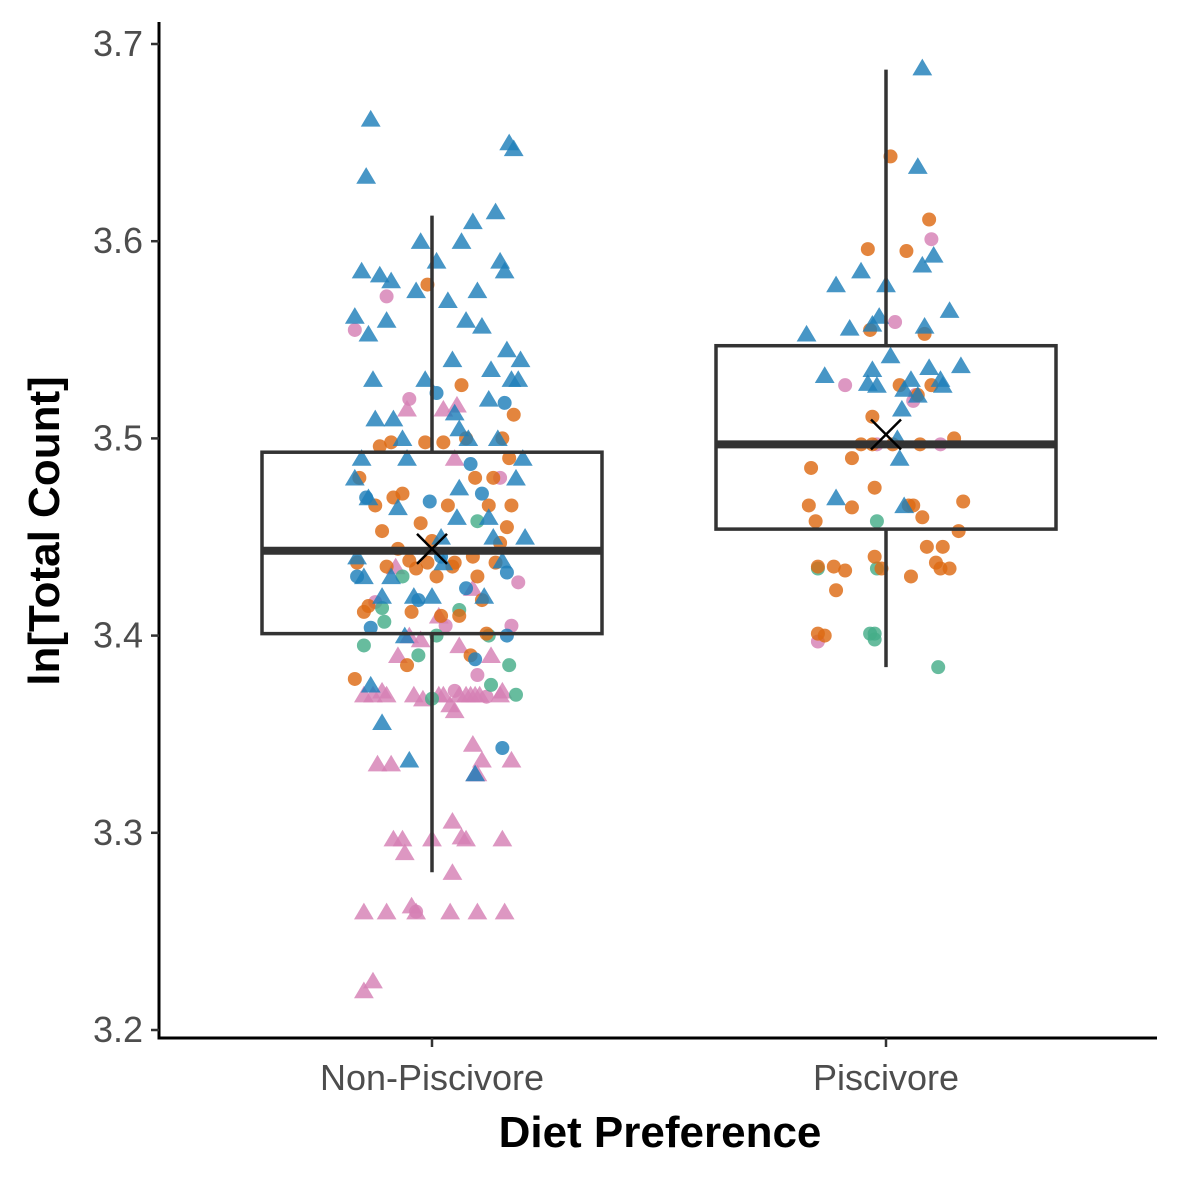 The width and height of the screenshot is (1181, 1181). What do you see at coordinates (886, 1077) in the screenshot?
I see `x-tick-label: Piscivore` at bounding box center [886, 1077].